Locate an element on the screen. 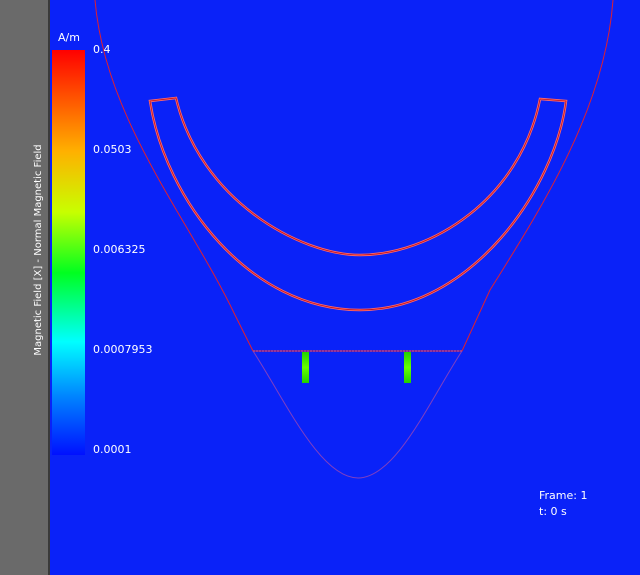  colorbar-tick-label: 0.0007953 is located at coordinates (123, 349).